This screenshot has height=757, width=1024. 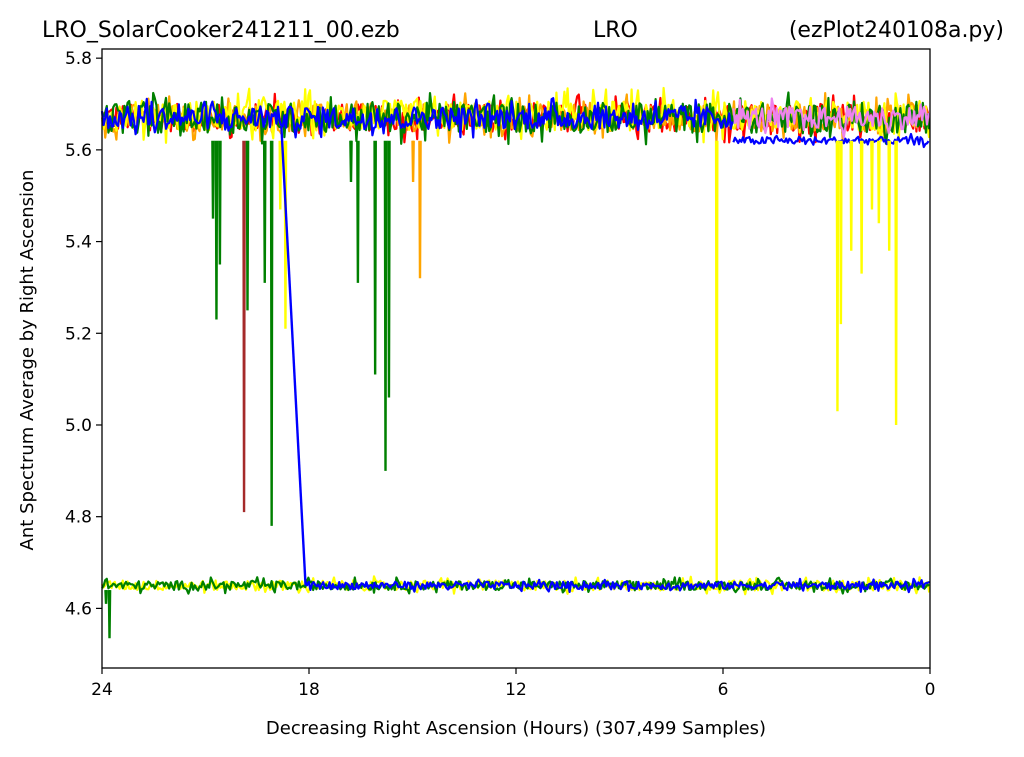 What do you see at coordinates (78, 518) in the screenshot?
I see `y-tick-label: 4.8` at bounding box center [78, 518].